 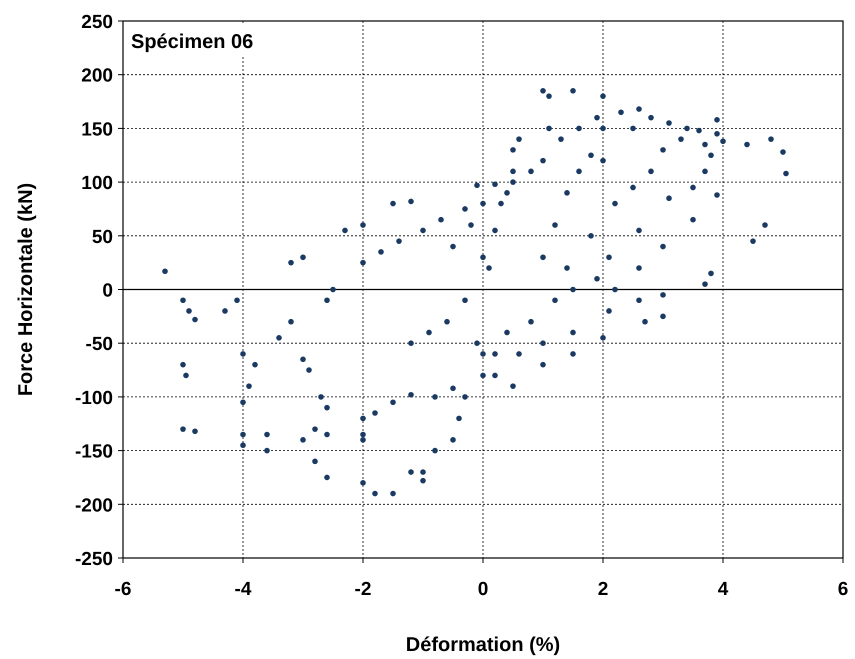 What do you see at coordinates (243, 589) in the screenshot?
I see `x-tick-label: -4` at bounding box center [243, 589].